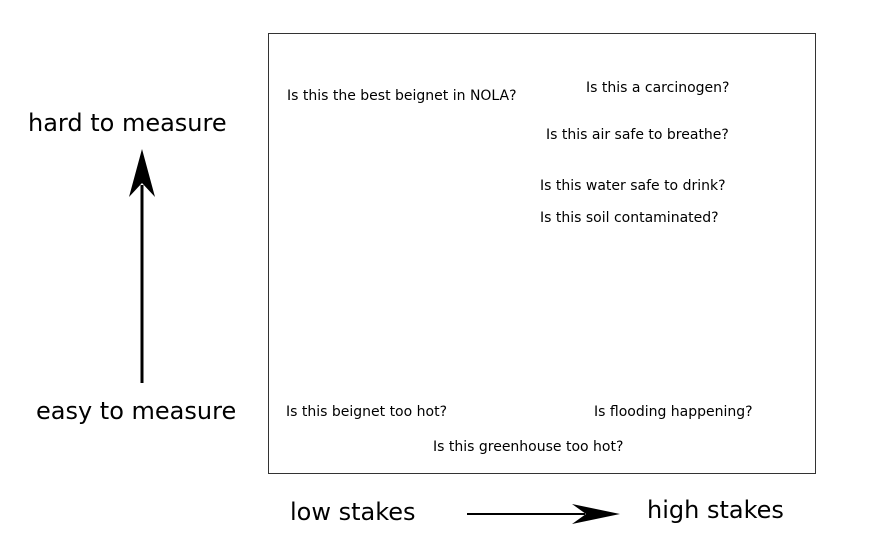 This screenshot has width=870, height=541. What do you see at coordinates (543, 514) in the screenshot?
I see `x-axis-arrow` at bounding box center [543, 514].